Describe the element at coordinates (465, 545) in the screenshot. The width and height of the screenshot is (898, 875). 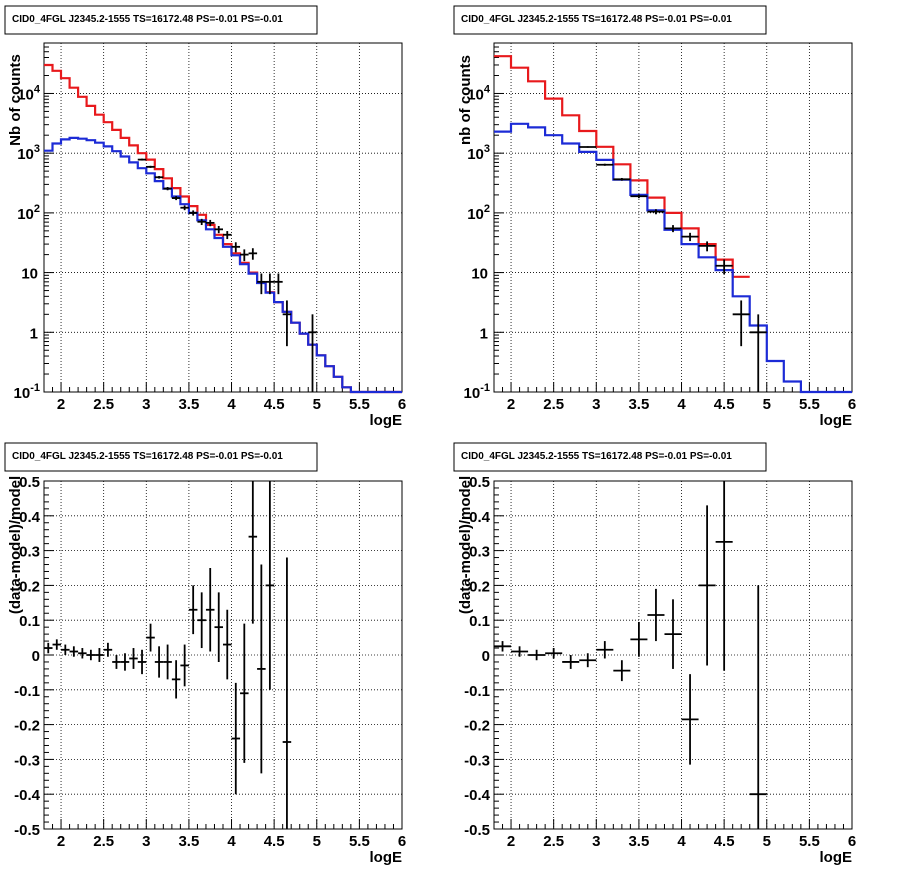
I see `y-axis-label: (data-model)/model` at that location.